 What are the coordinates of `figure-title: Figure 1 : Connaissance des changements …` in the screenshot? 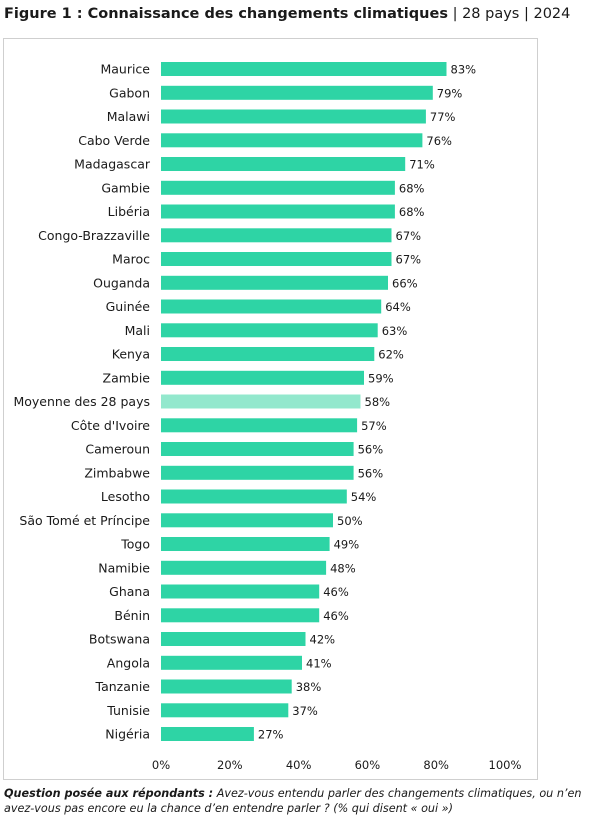 It's located at (287, 14).